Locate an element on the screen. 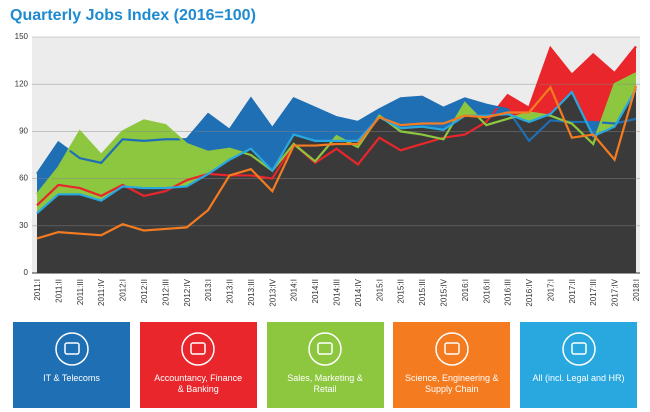 The image size is (650, 412). legend-label: Sales, Marketing & Retail is located at coordinates (325, 383).